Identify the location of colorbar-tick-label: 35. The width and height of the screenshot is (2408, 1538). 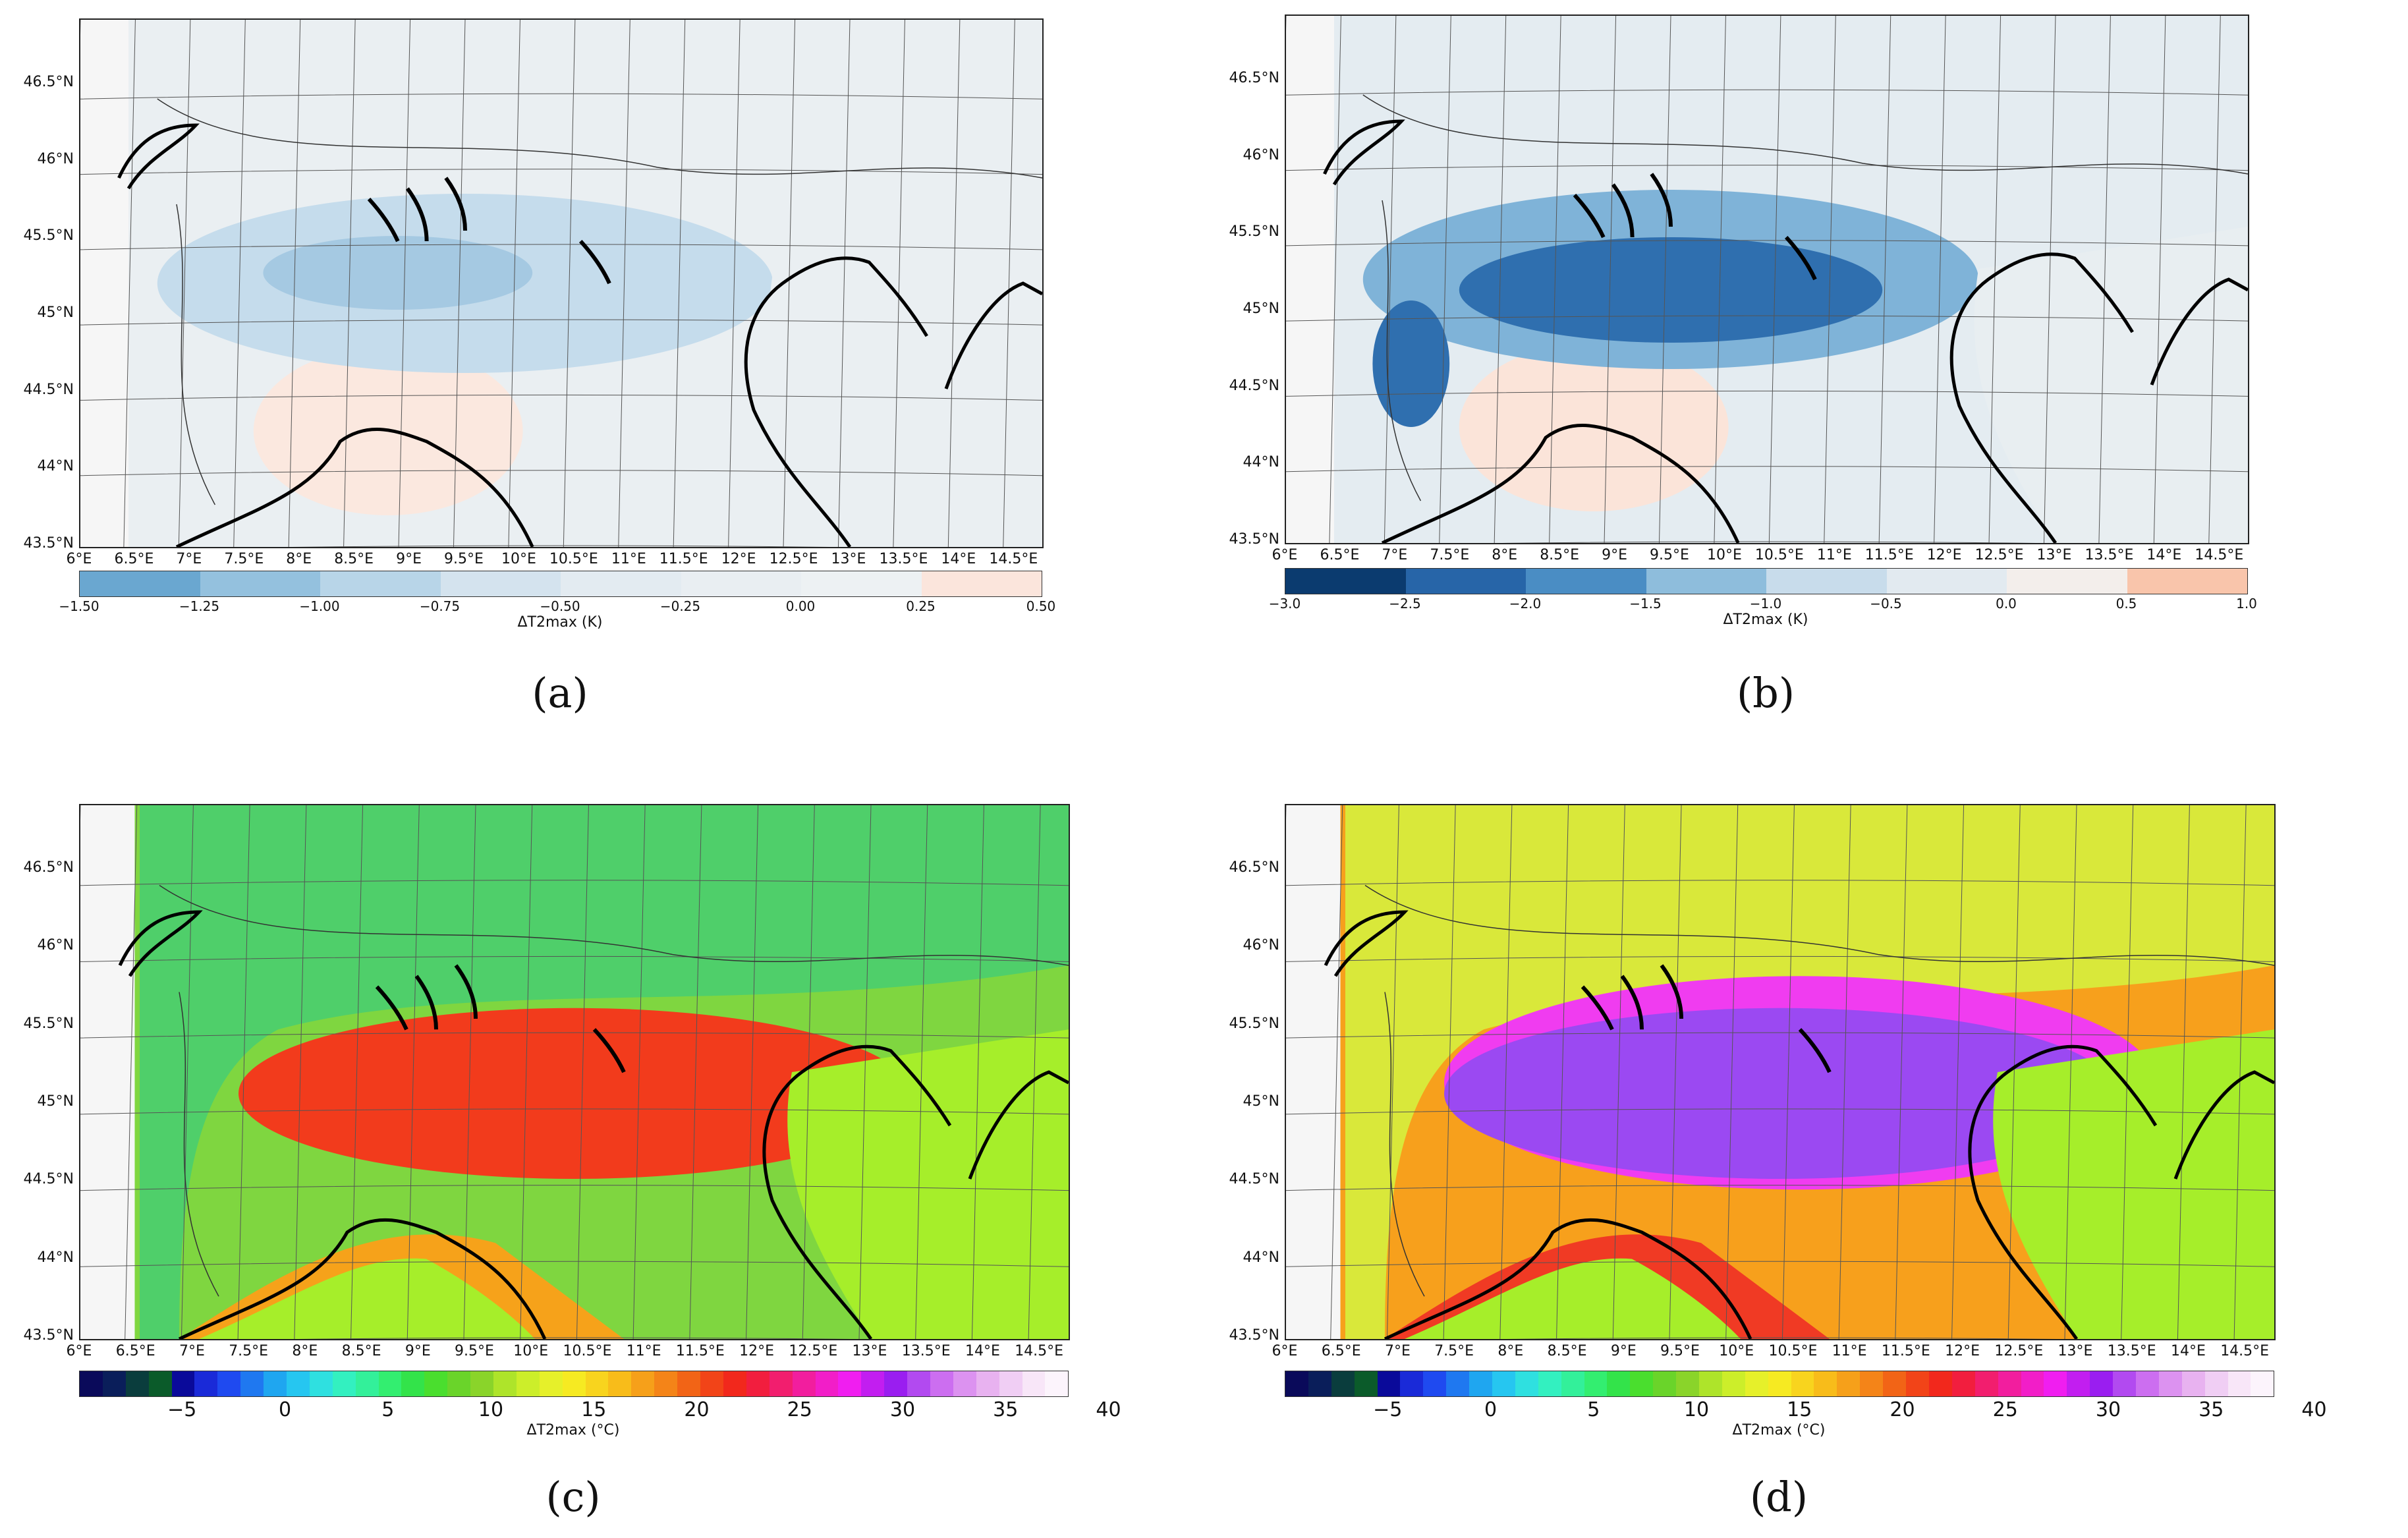
(2211, 1409).